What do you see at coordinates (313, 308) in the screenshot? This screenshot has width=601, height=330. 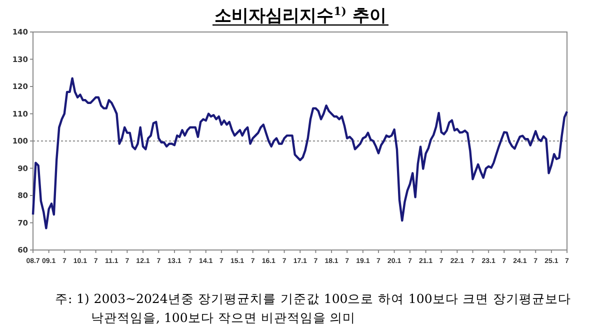 I see `text: 주: 1) 2003~2024년중 장기평균치를 기준값 100으로 하여 100보다 크면 장기평균보다 낙관적임을, 100보다 작으면 비관적임을 의미` at bounding box center [313, 308].